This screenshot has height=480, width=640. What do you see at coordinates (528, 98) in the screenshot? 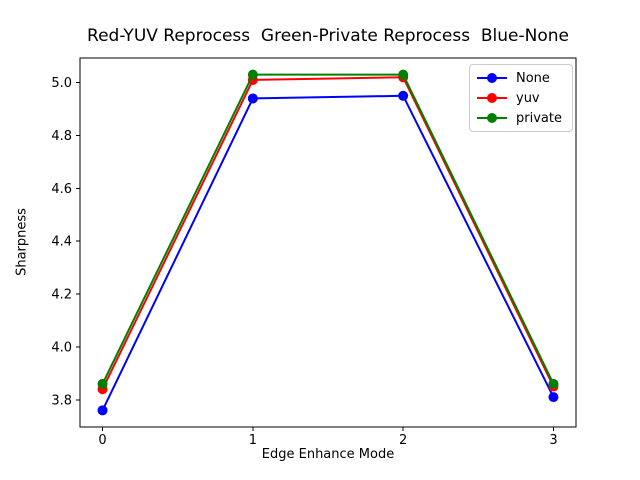
I see `legend-label: yuv` at bounding box center [528, 98].